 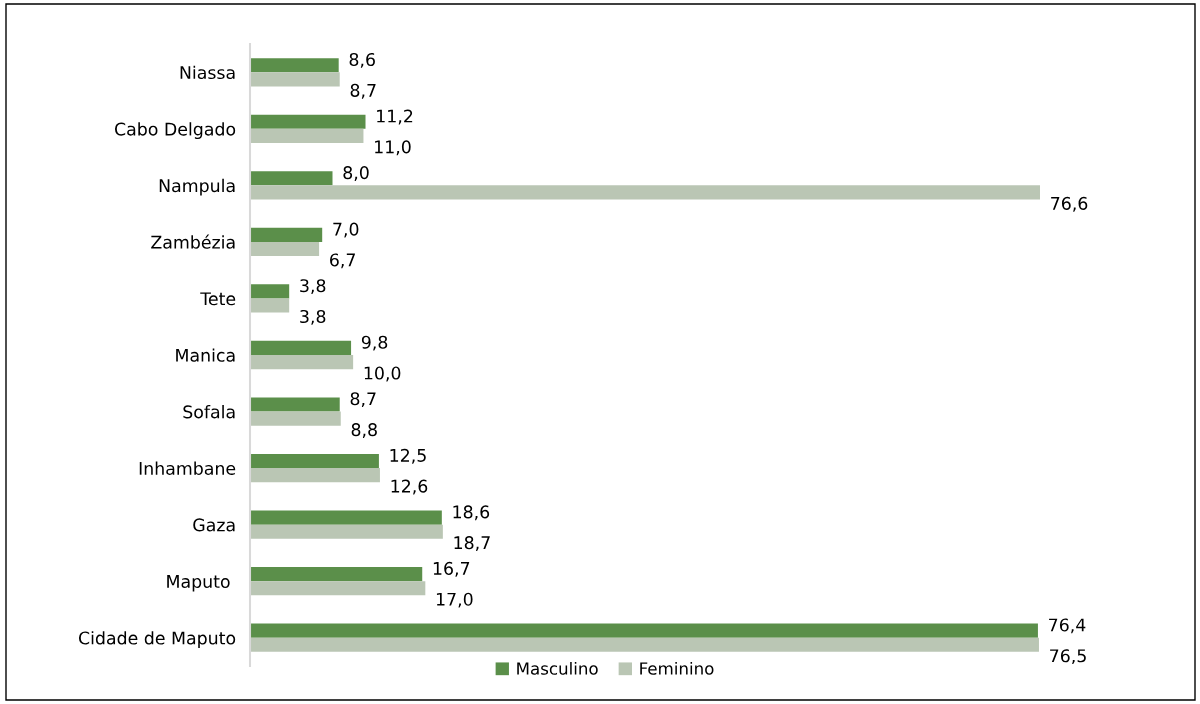 What do you see at coordinates (1068, 657) in the screenshot?
I see `data-label: 76,5` at bounding box center [1068, 657].